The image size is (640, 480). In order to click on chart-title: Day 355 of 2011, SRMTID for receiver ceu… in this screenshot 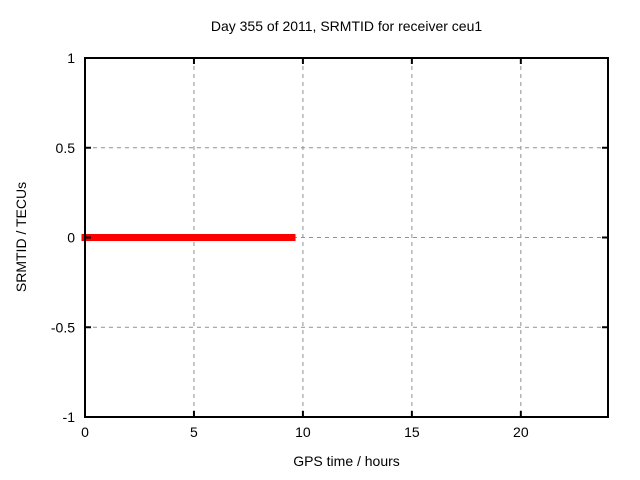, I will do `click(346, 26)`.